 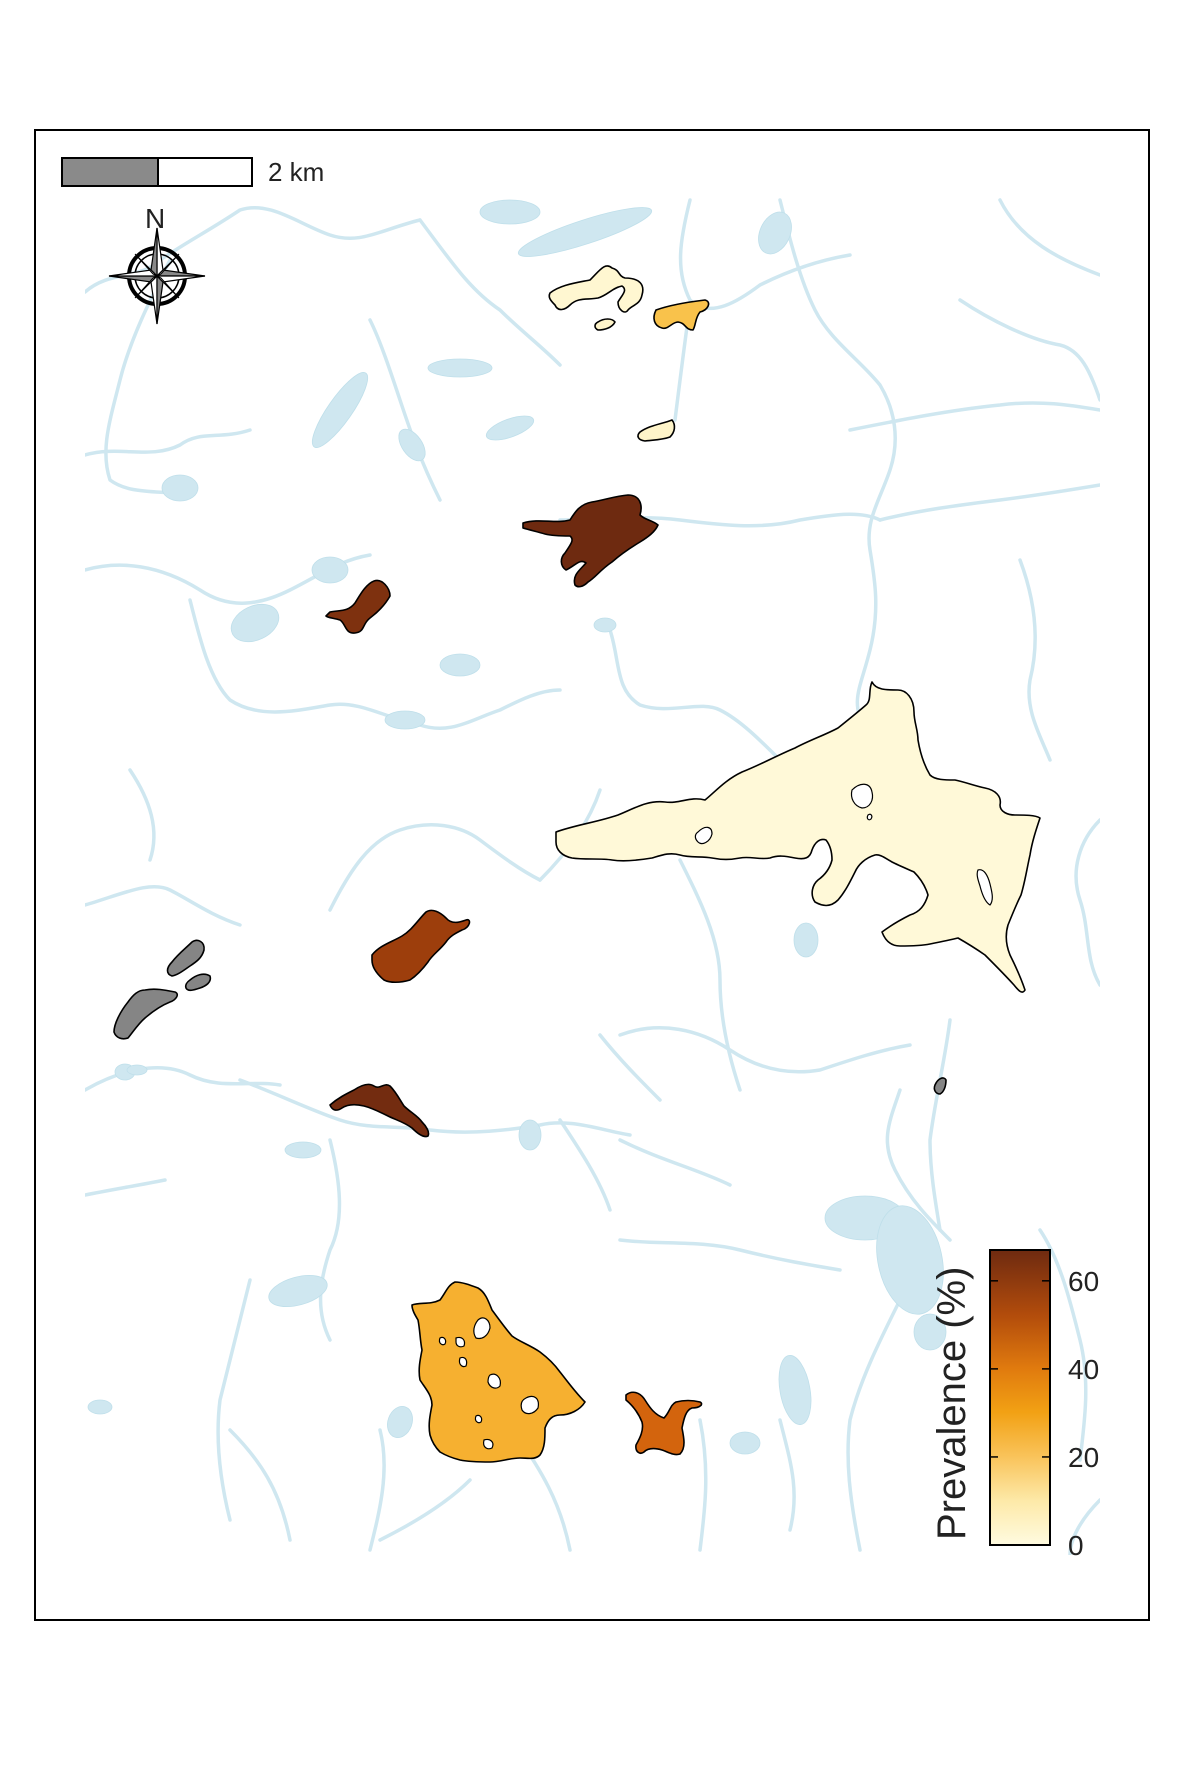 What do you see at coordinates (110, 172) in the screenshot?
I see `scale-bar-grey-segment` at bounding box center [110, 172].